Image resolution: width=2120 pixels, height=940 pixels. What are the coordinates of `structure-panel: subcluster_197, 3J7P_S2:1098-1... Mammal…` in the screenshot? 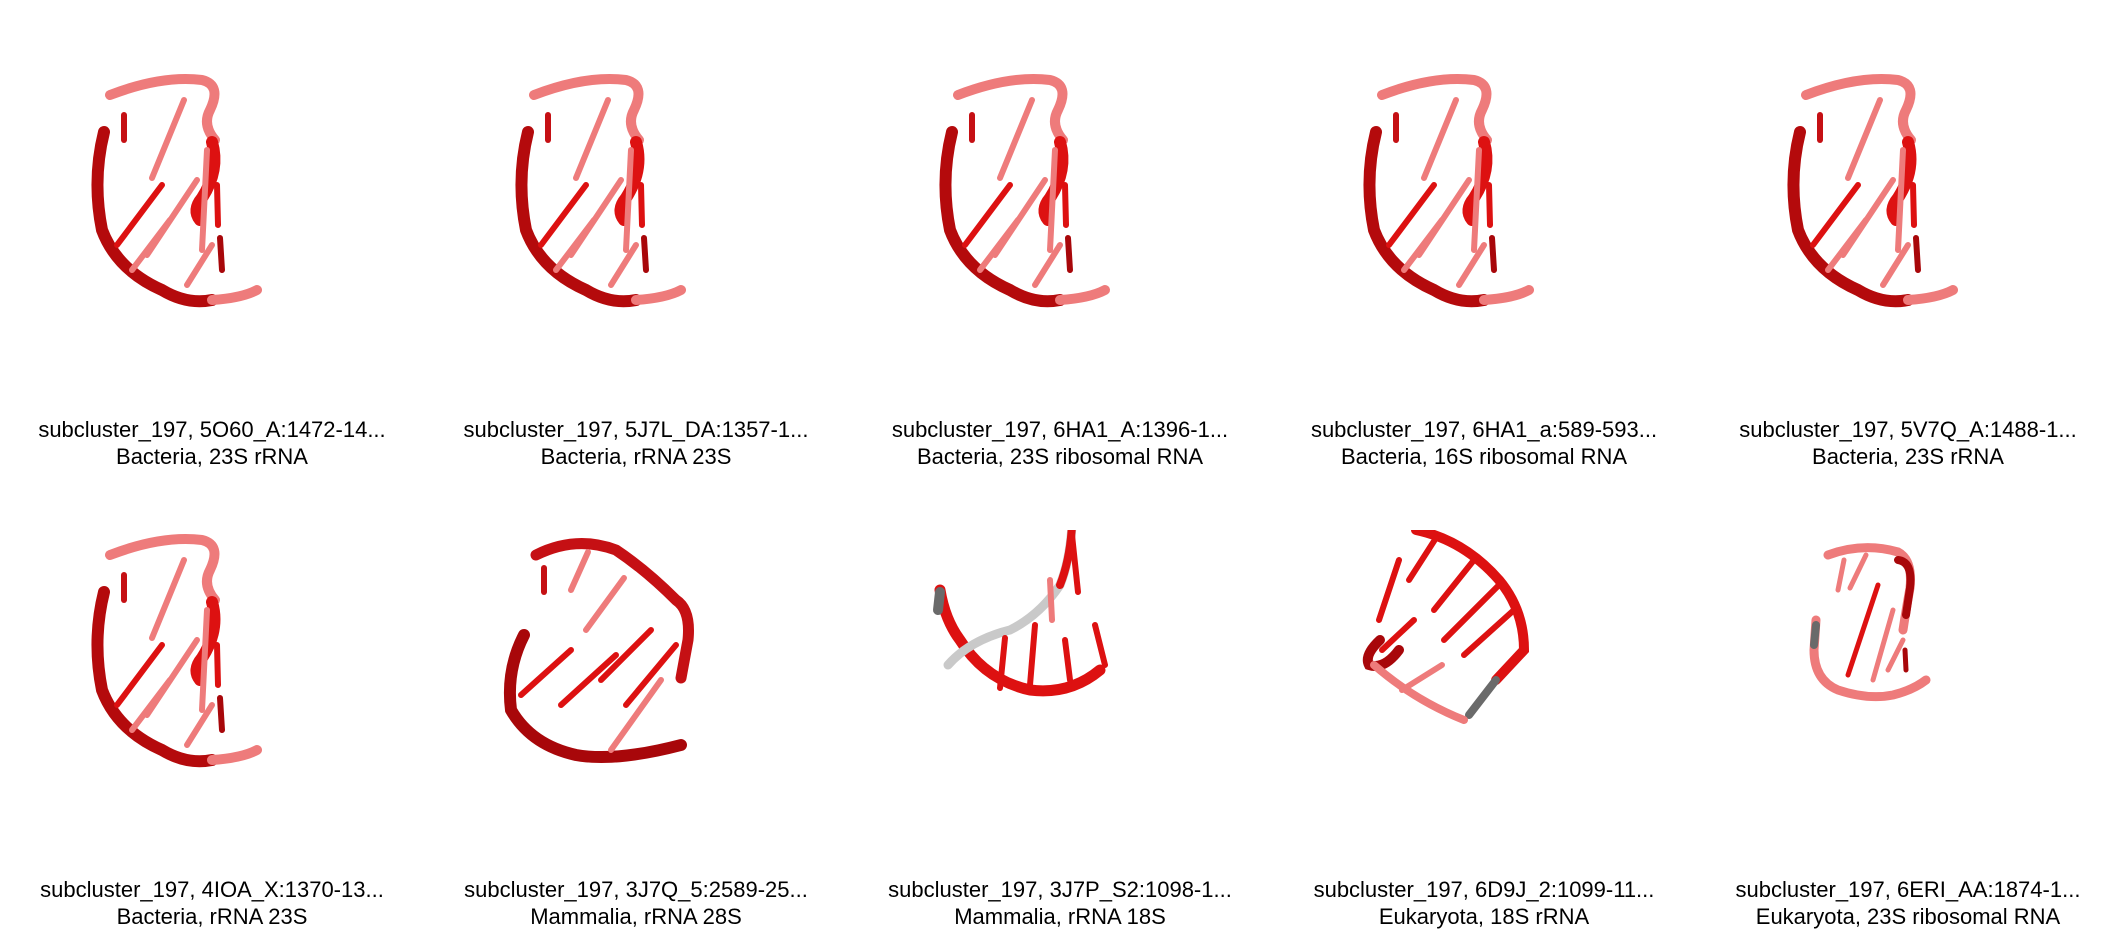 It's located at (1060, 695).